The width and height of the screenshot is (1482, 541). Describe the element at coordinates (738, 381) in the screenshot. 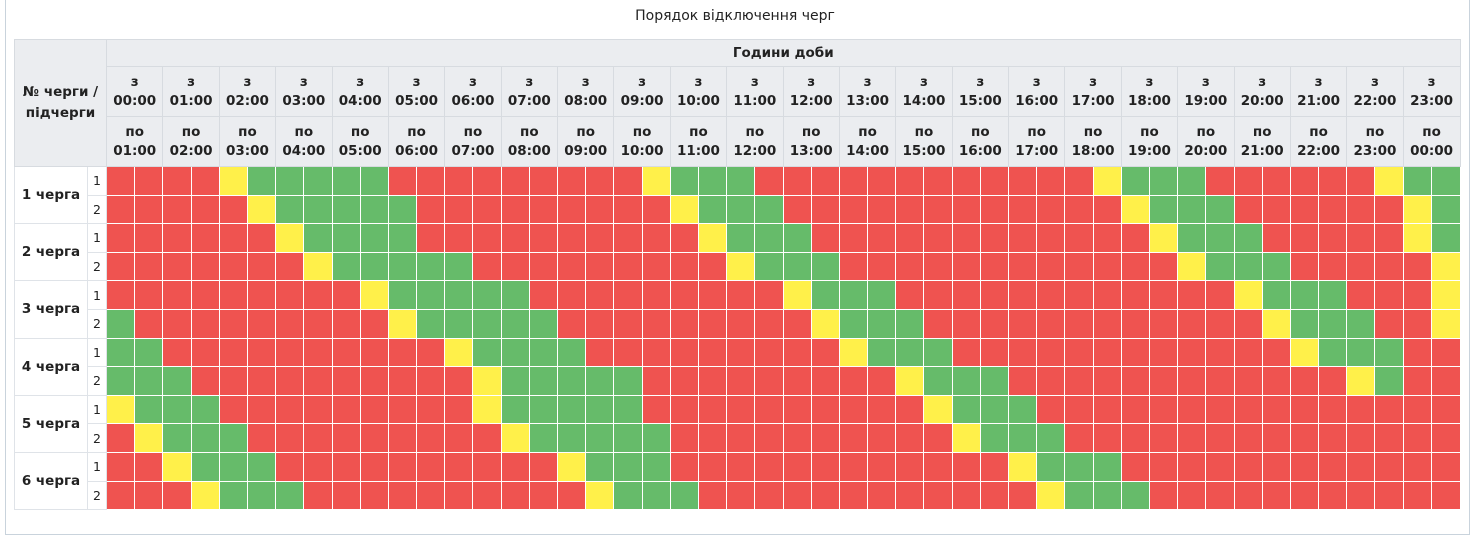

I see `table-row: 2` at that location.